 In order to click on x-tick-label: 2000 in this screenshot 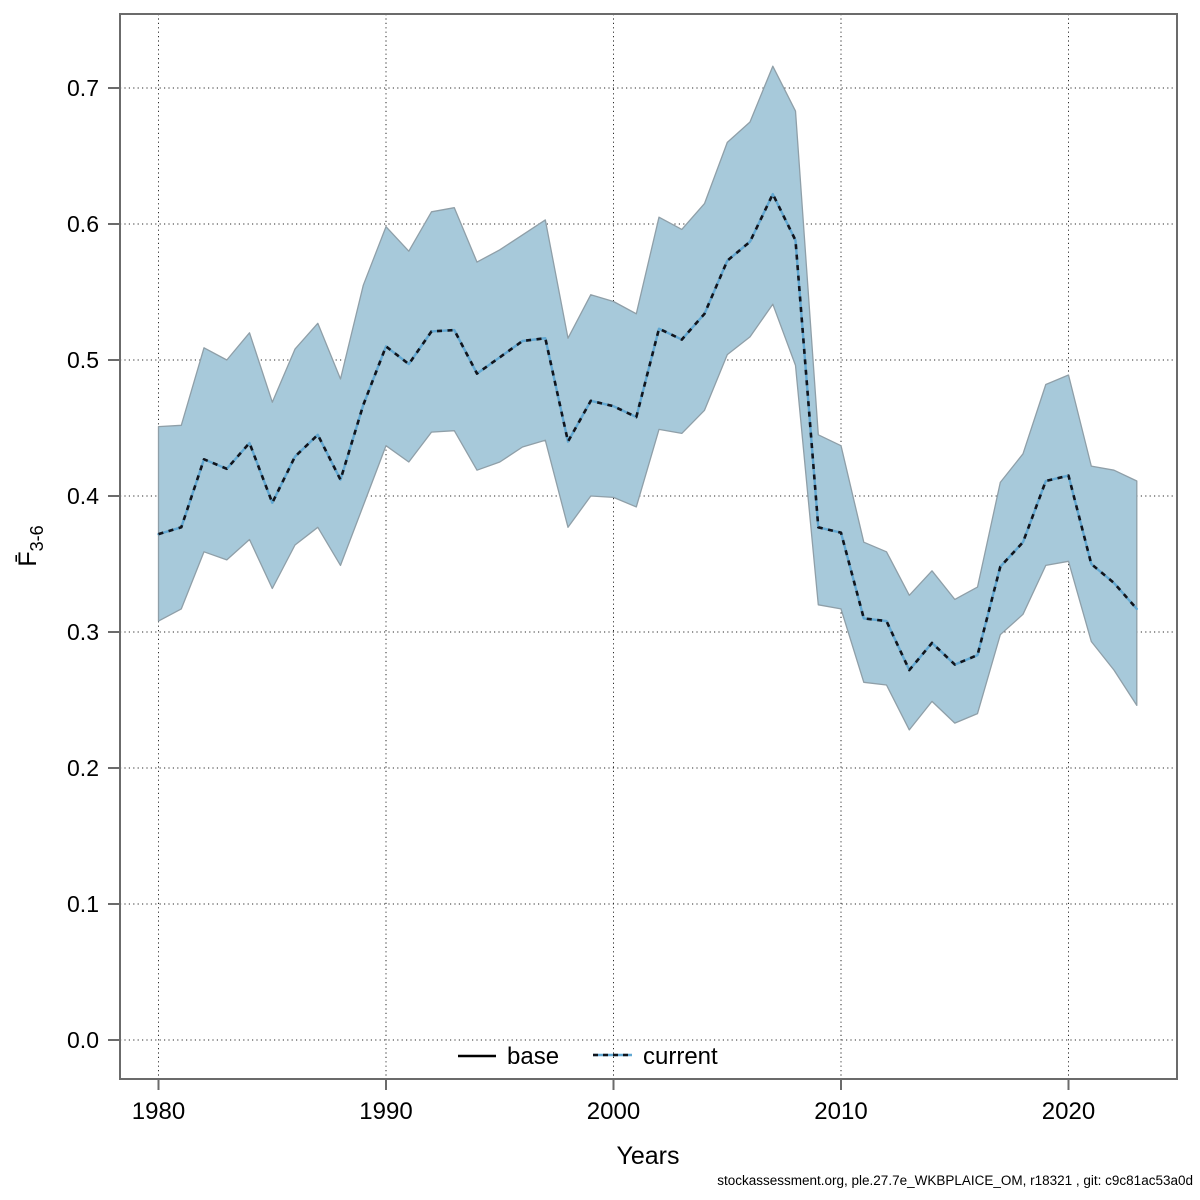, I will do `click(613, 1111)`.